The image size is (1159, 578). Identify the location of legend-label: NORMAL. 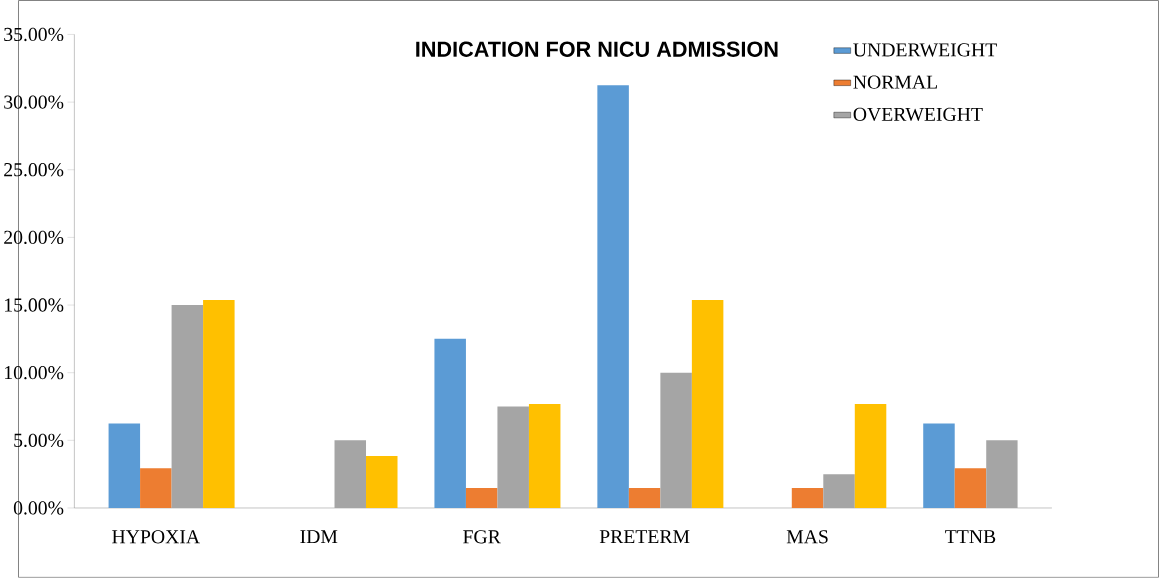
(895, 82).